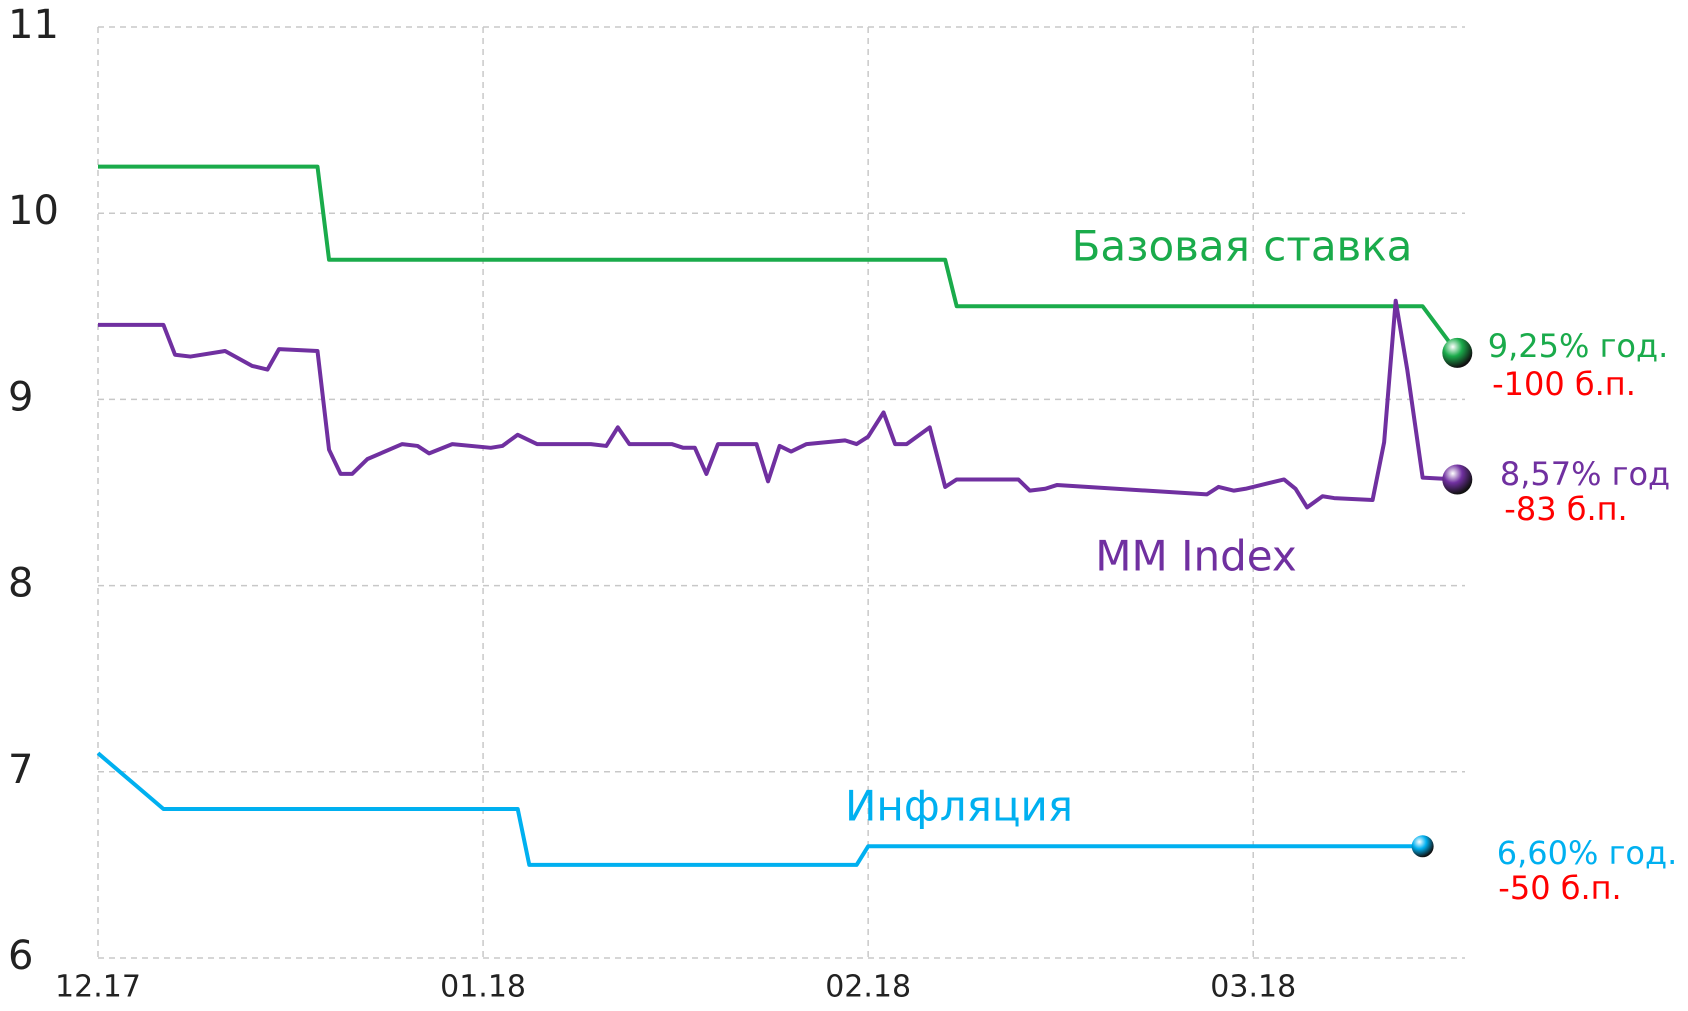 The width and height of the screenshot is (1688, 1011). What do you see at coordinates (1559, 888) in the screenshot?
I see `change-label: -50 б.п.` at bounding box center [1559, 888].